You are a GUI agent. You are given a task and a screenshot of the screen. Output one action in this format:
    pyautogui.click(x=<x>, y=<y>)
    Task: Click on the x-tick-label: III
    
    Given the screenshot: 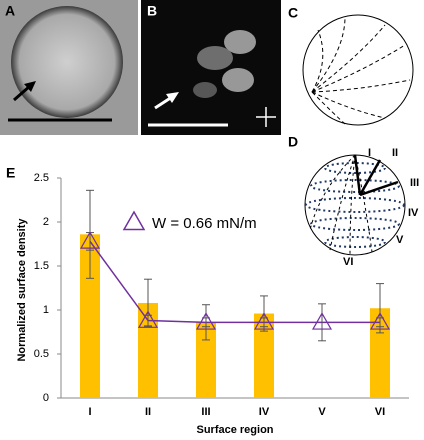 What is the action you would take?
    pyautogui.click(x=205, y=412)
    